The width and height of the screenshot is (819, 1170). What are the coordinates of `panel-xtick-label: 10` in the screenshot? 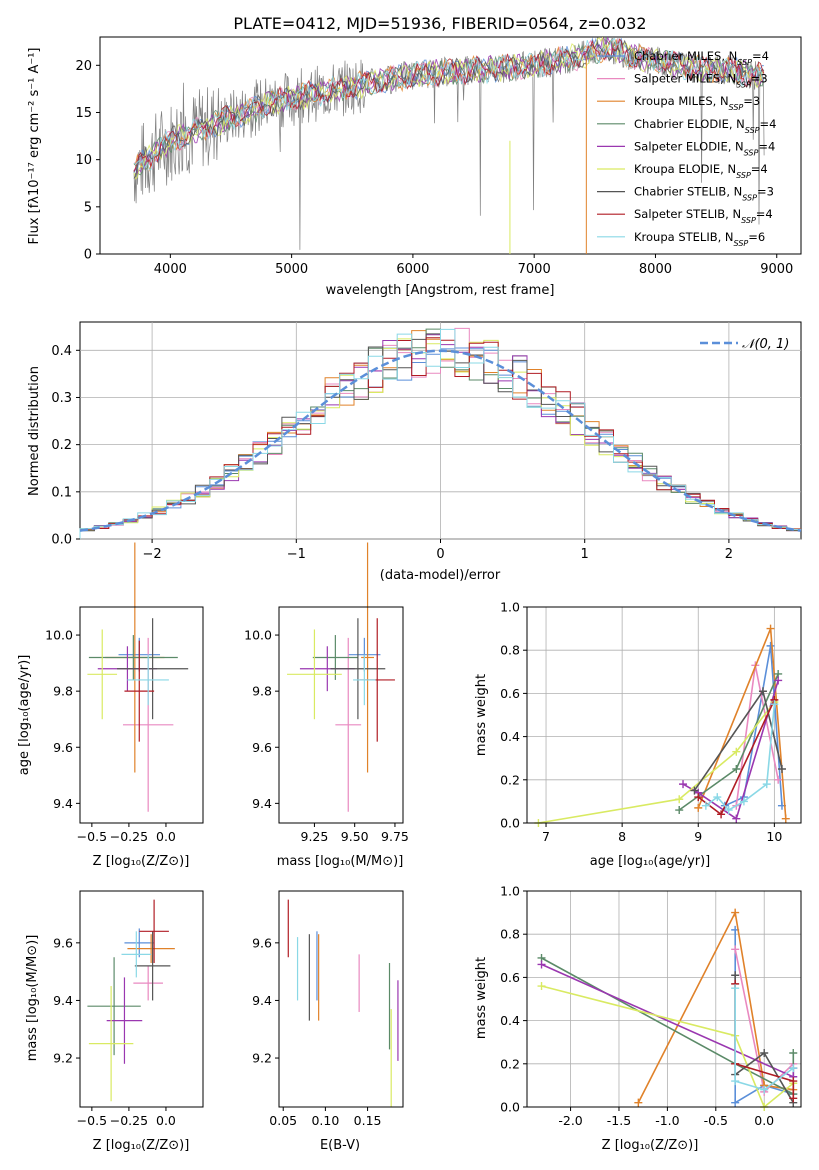 It's located at (774, 836).